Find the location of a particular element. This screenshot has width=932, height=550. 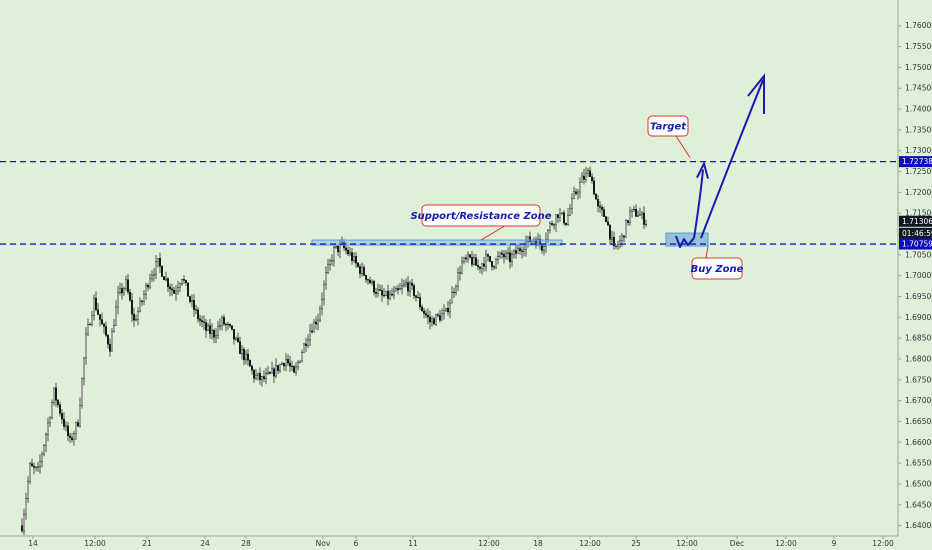

y-tick-label: 1.65000 is located at coordinates (918, 483).